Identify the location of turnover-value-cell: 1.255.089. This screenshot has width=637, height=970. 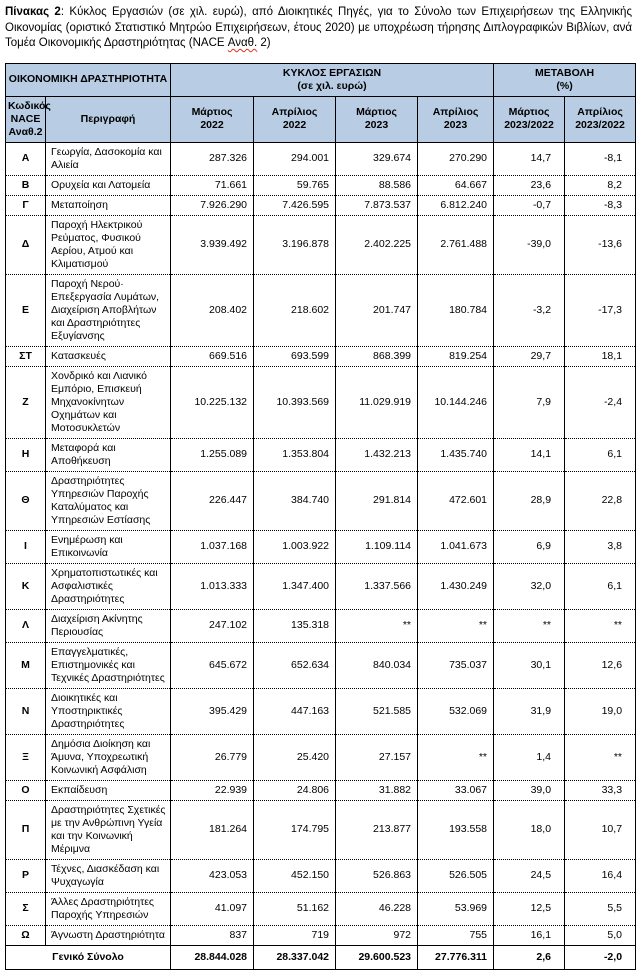
(212, 454).